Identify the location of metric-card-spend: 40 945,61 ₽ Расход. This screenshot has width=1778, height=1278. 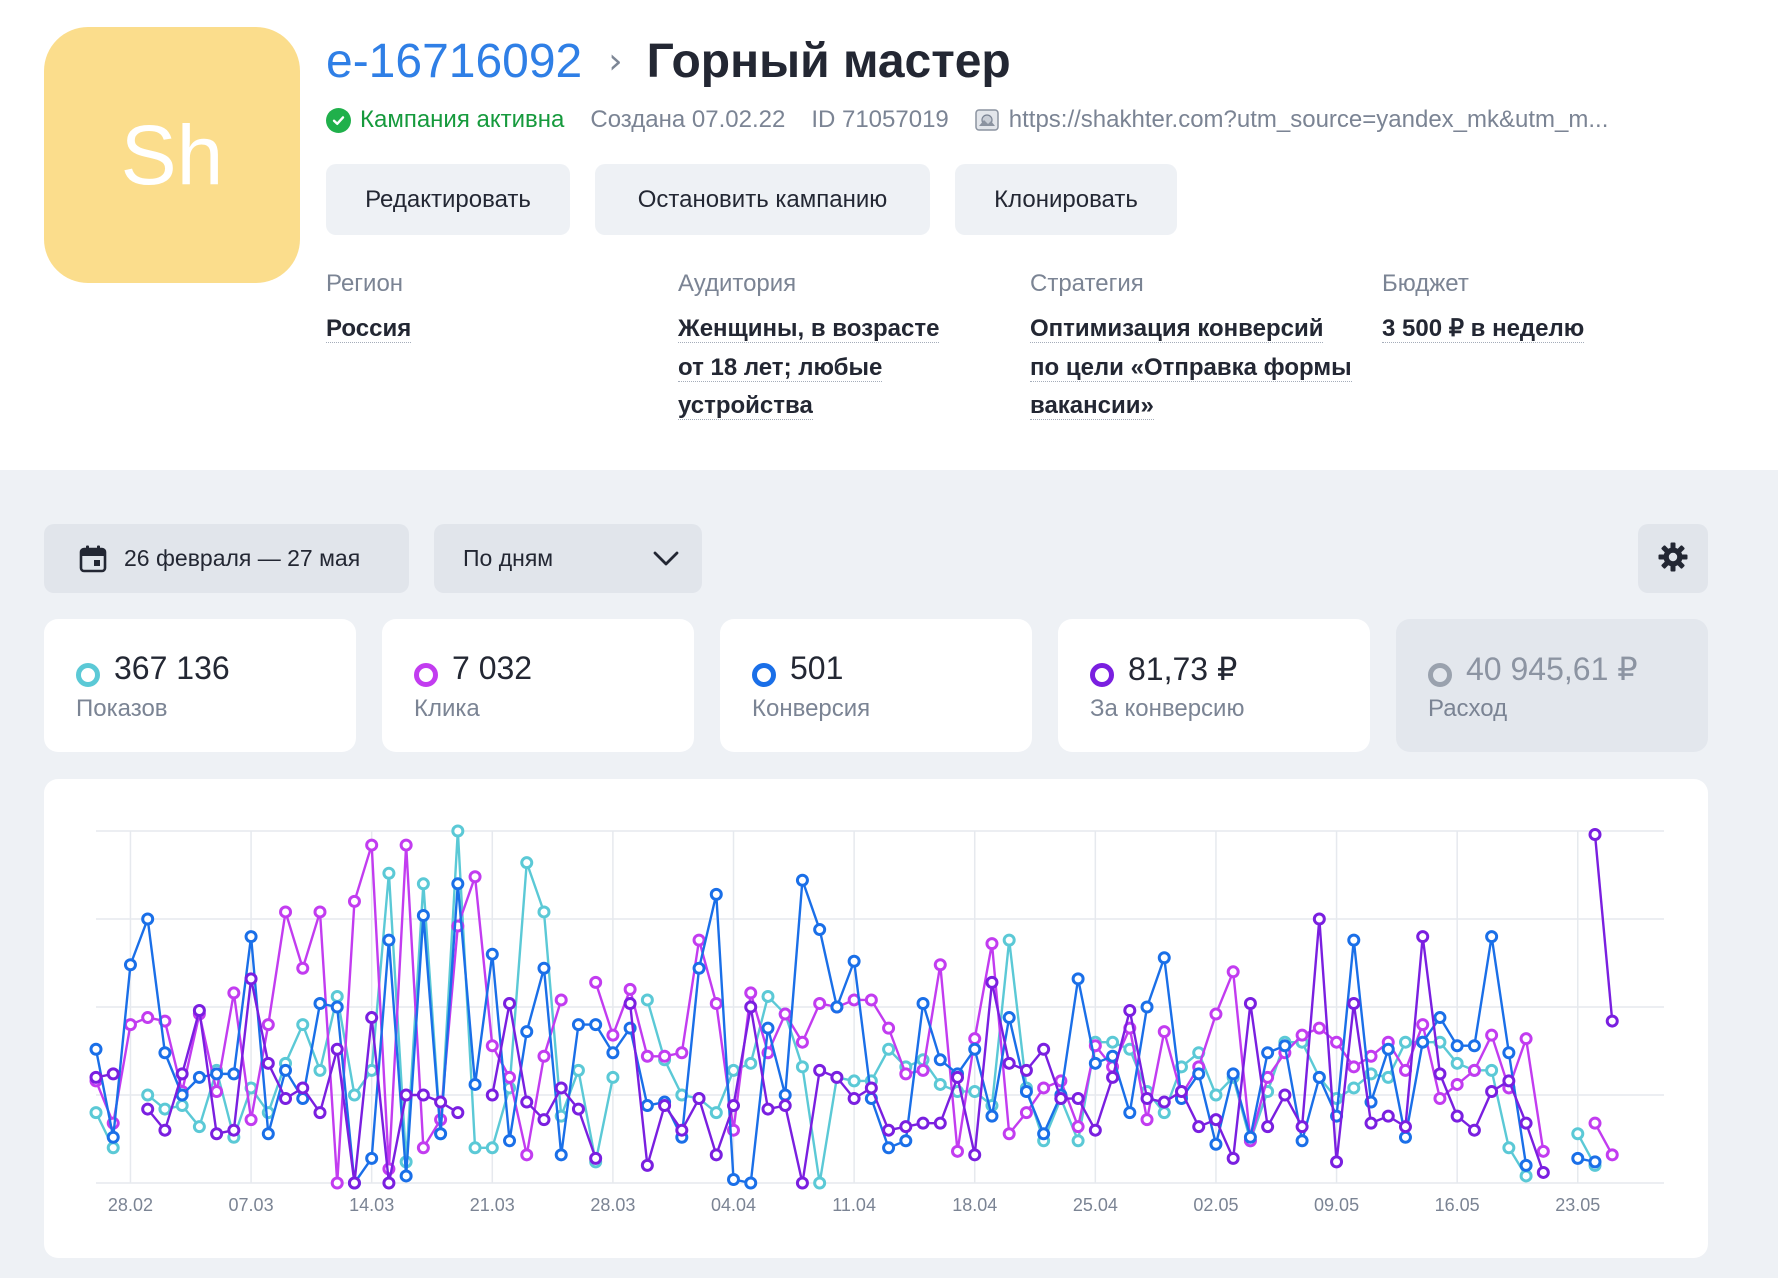
(1552, 685).